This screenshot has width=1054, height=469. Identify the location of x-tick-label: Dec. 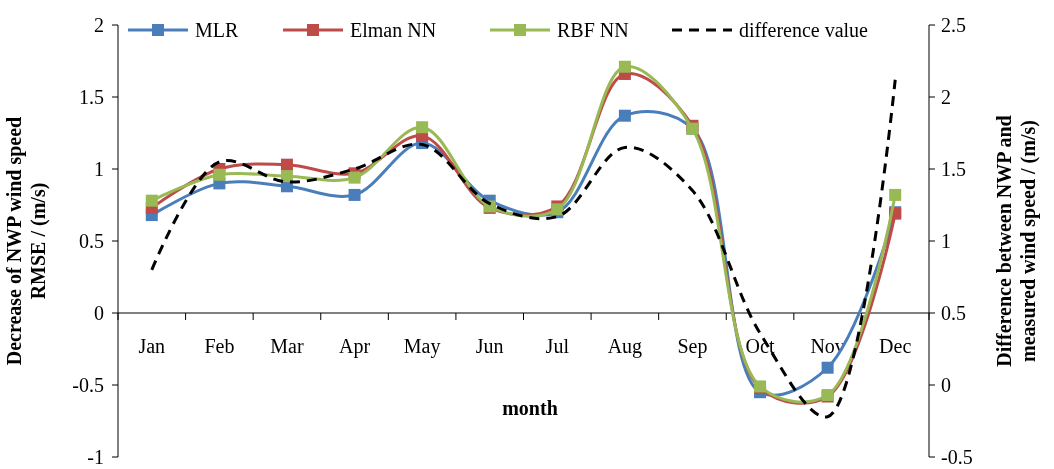
(895, 346).